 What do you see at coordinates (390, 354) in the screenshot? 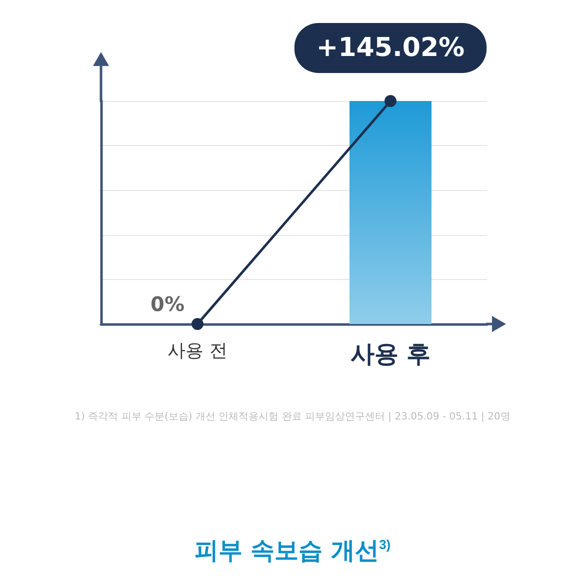
I see `x-tick-label: 사용 후` at bounding box center [390, 354].